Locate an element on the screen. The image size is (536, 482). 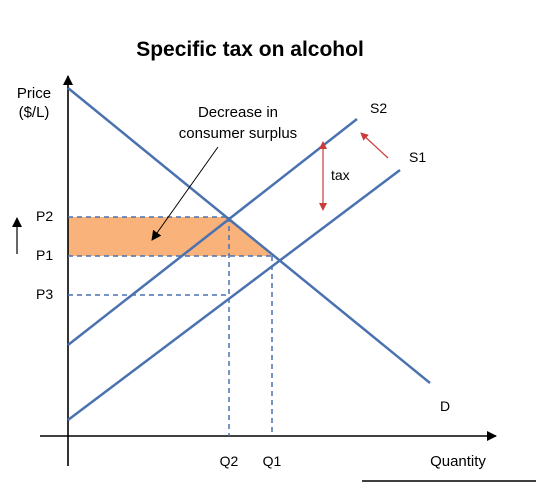
tax-label: tax is located at coordinates (340, 175).